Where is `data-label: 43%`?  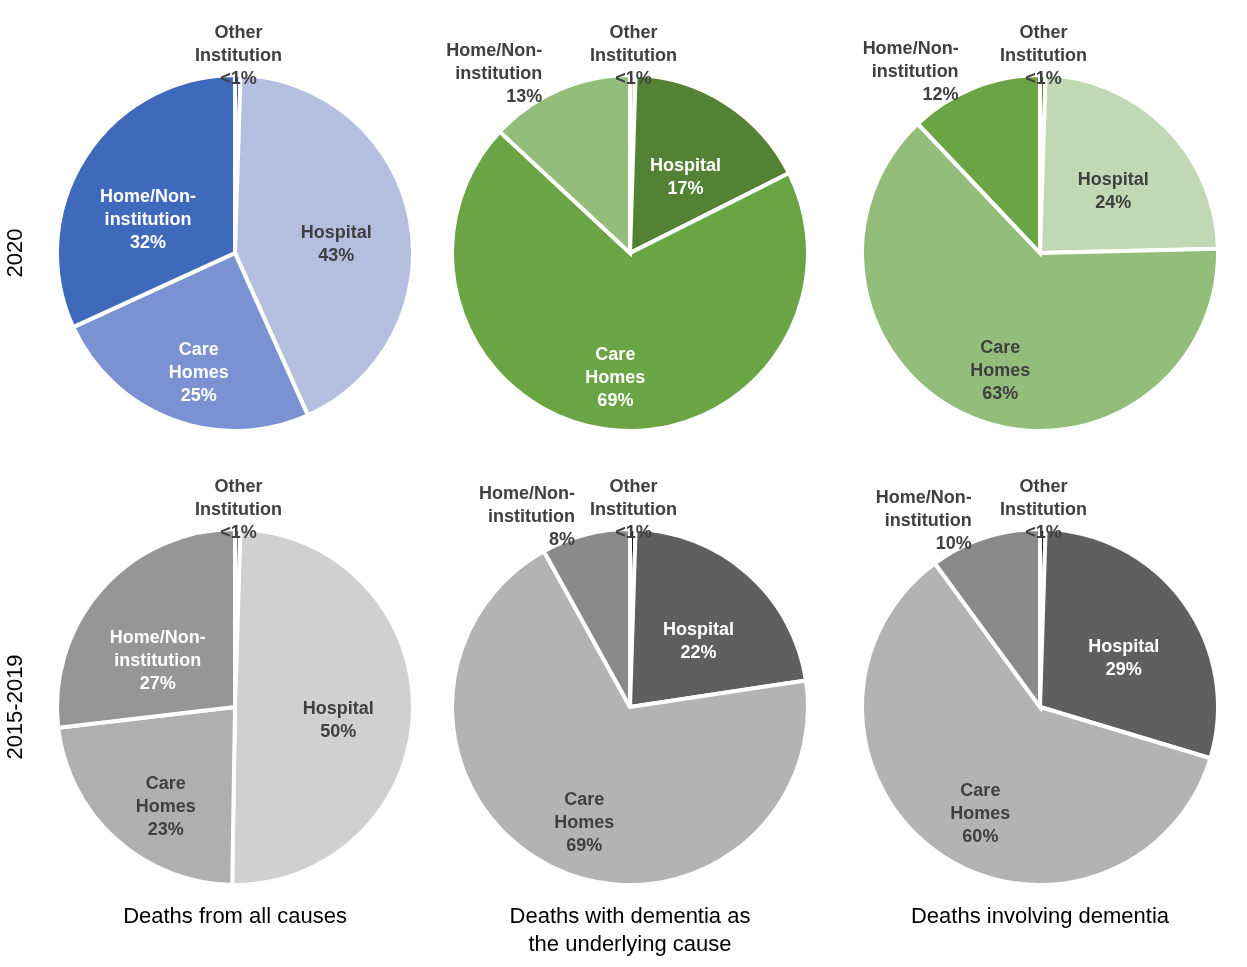 data-label: 43% is located at coordinates (336, 254).